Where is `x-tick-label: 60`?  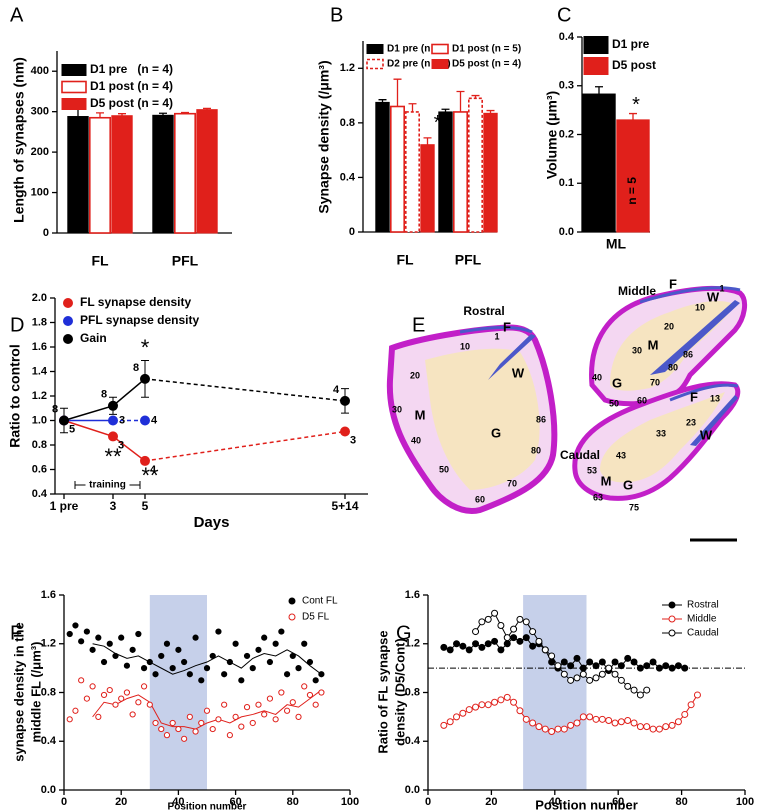
x-tick-label: 60 is located at coordinates (235, 802).